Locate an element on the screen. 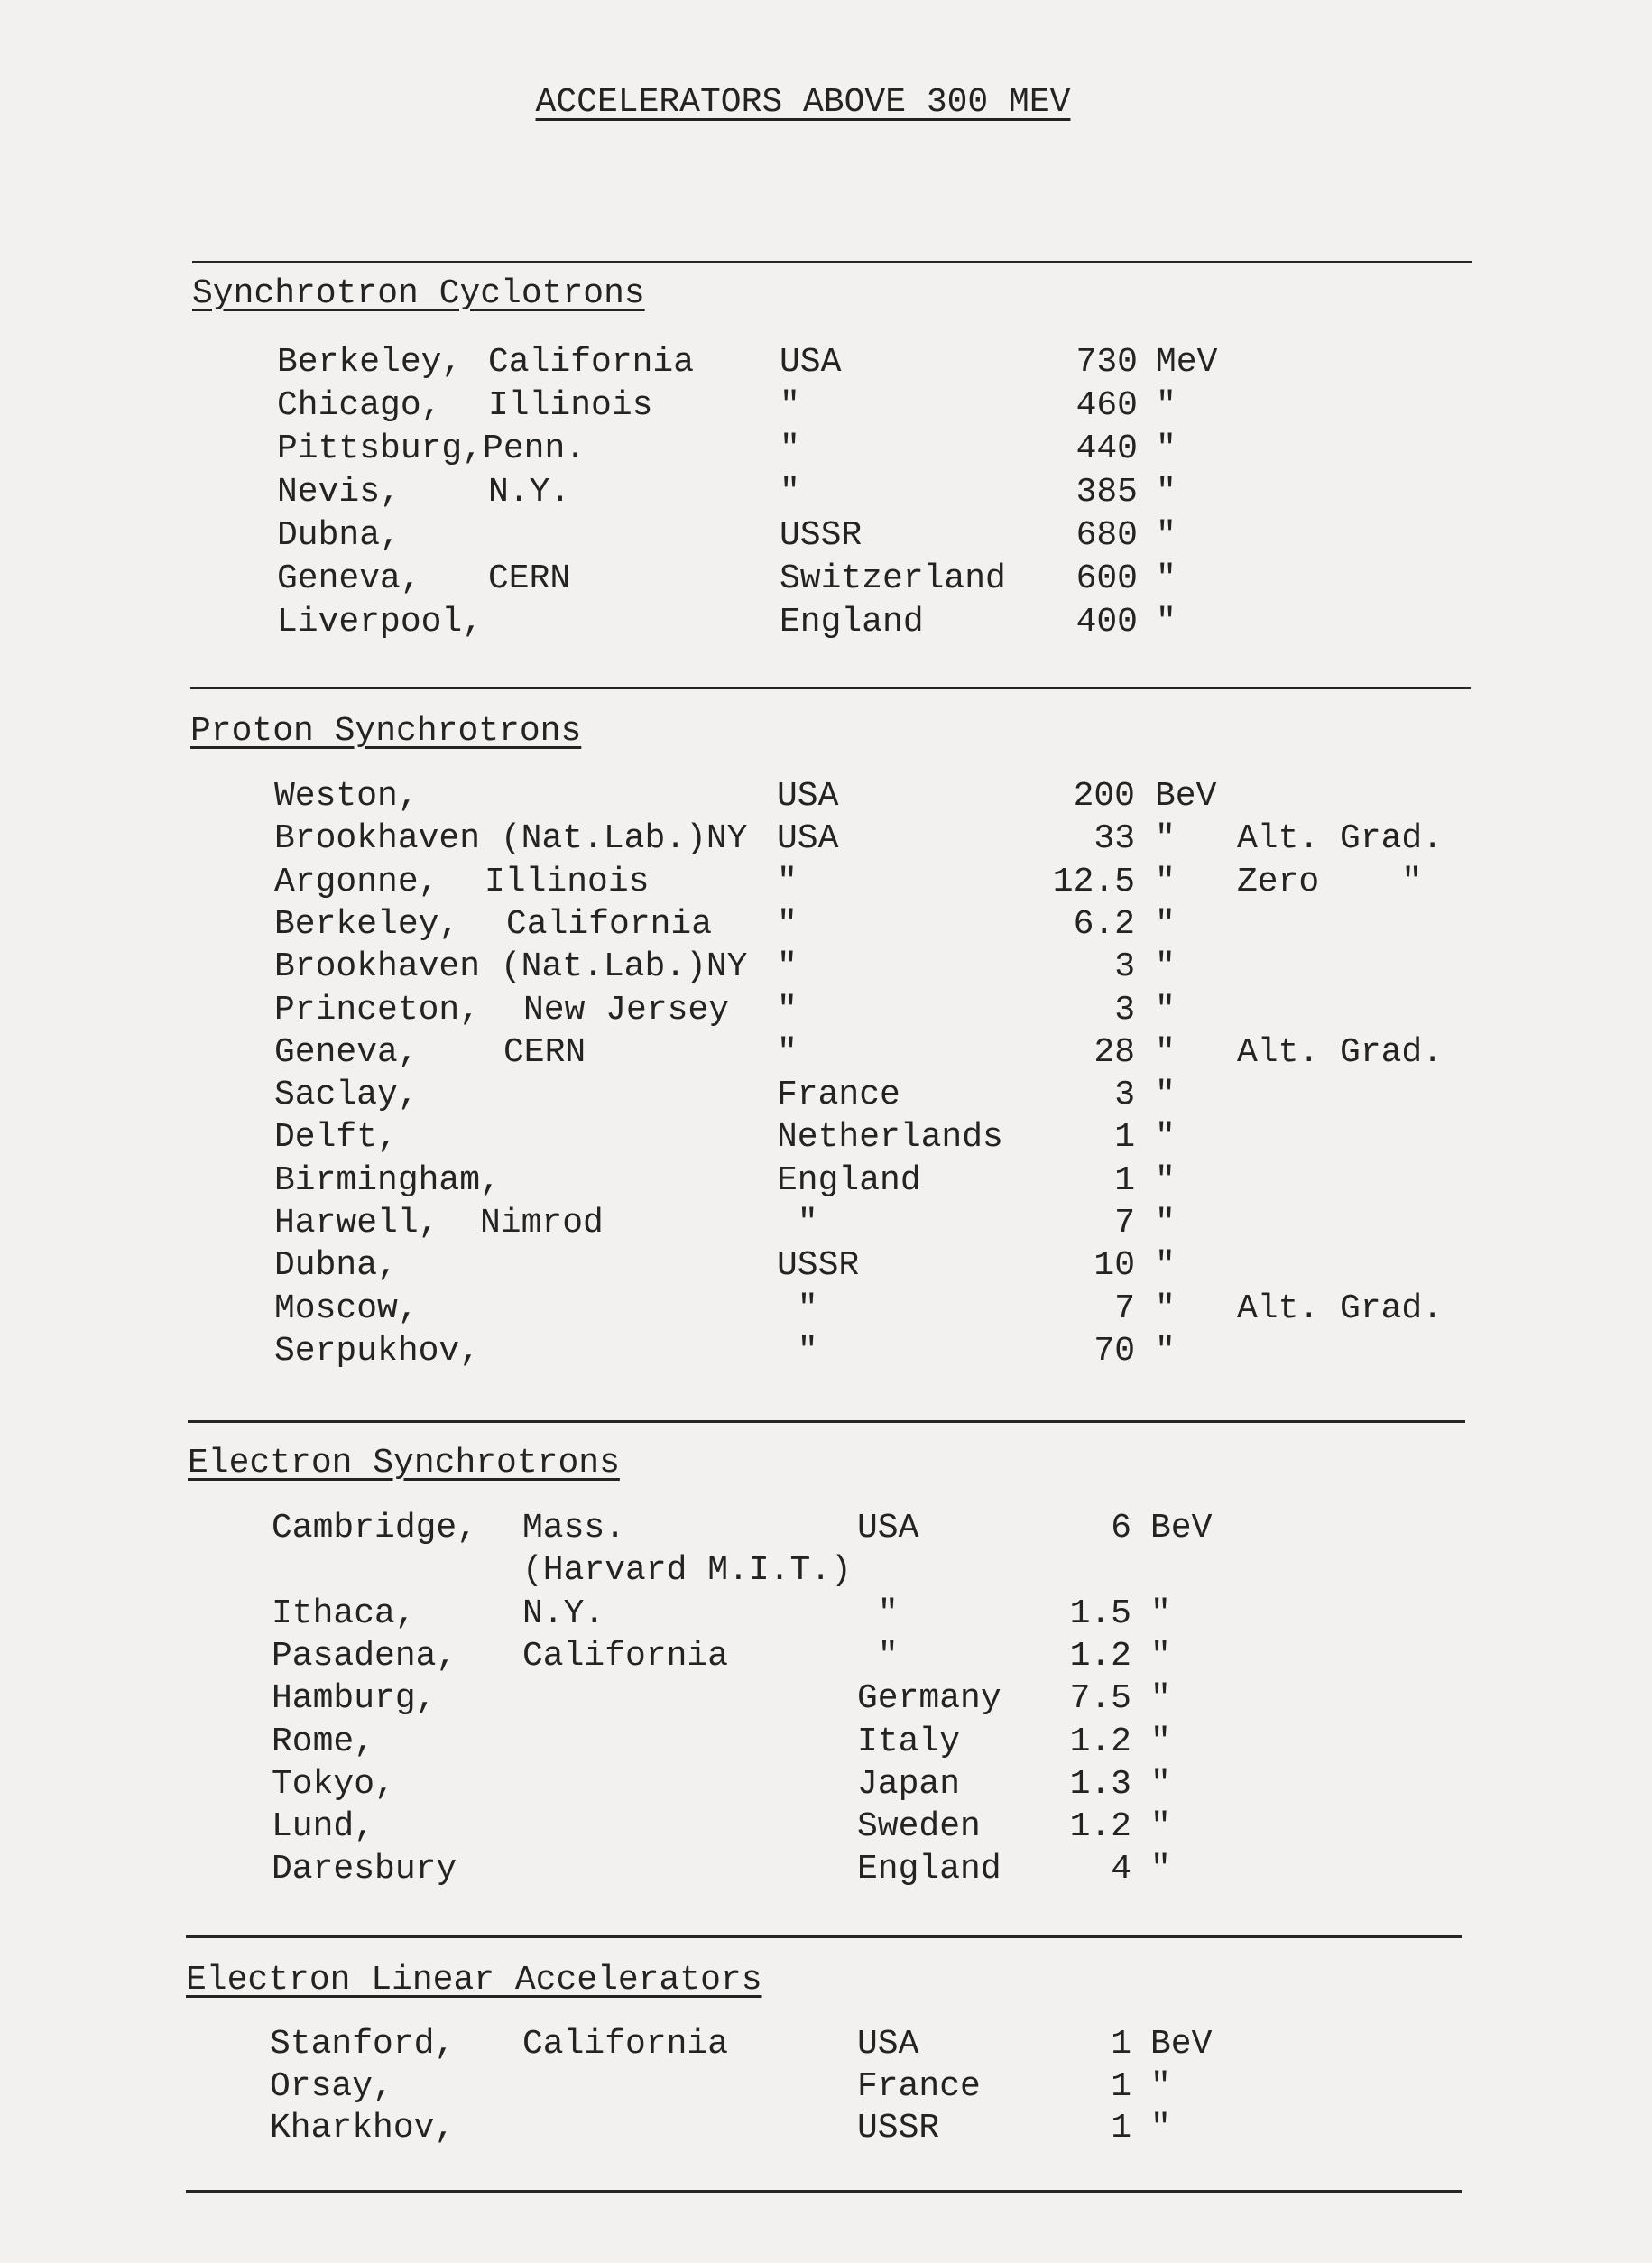  place-name: Lund, is located at coordinates (323, 1827).